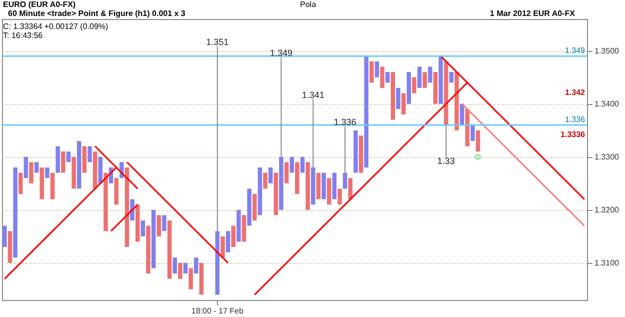  I want to click on annotation: 1.336, so click(345, 122).